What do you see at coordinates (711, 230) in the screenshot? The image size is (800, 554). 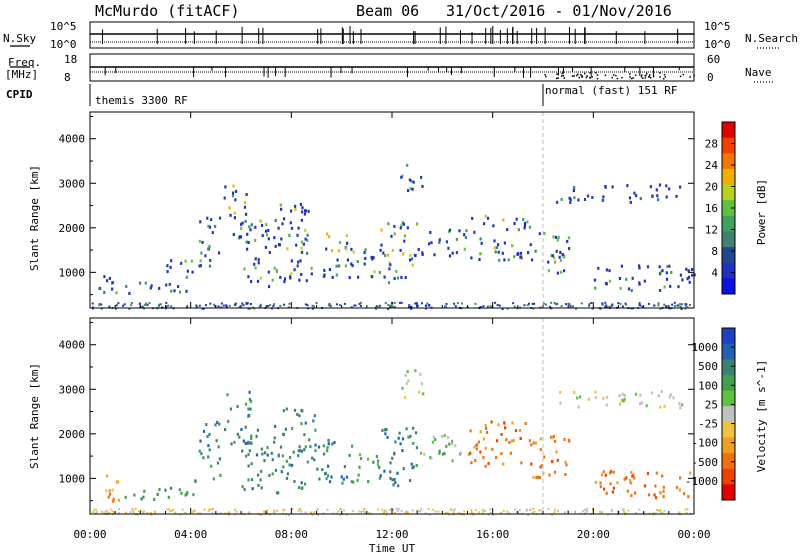 I see `colorbar-tick-label: 12` at bounding box center [711, 230].